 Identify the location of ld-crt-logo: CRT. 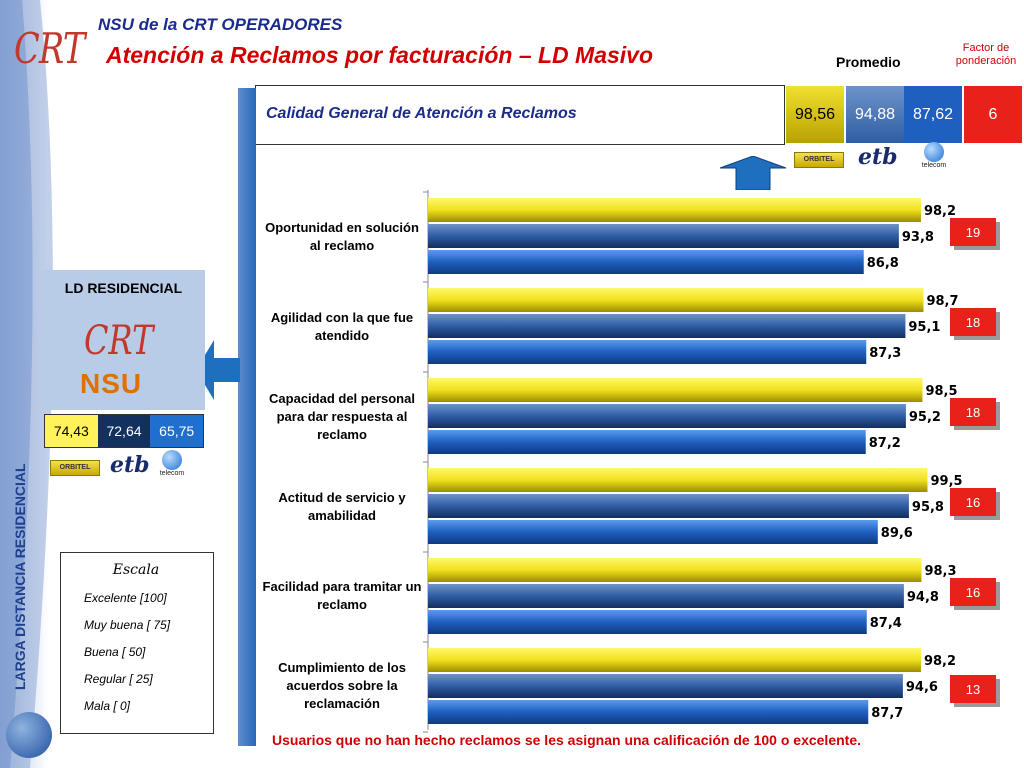
(119, 341).